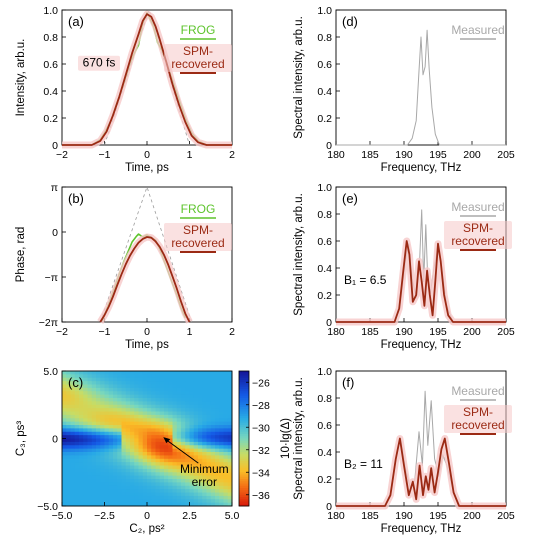  I want to click on x-tick-label: −2, so click(62, 332).